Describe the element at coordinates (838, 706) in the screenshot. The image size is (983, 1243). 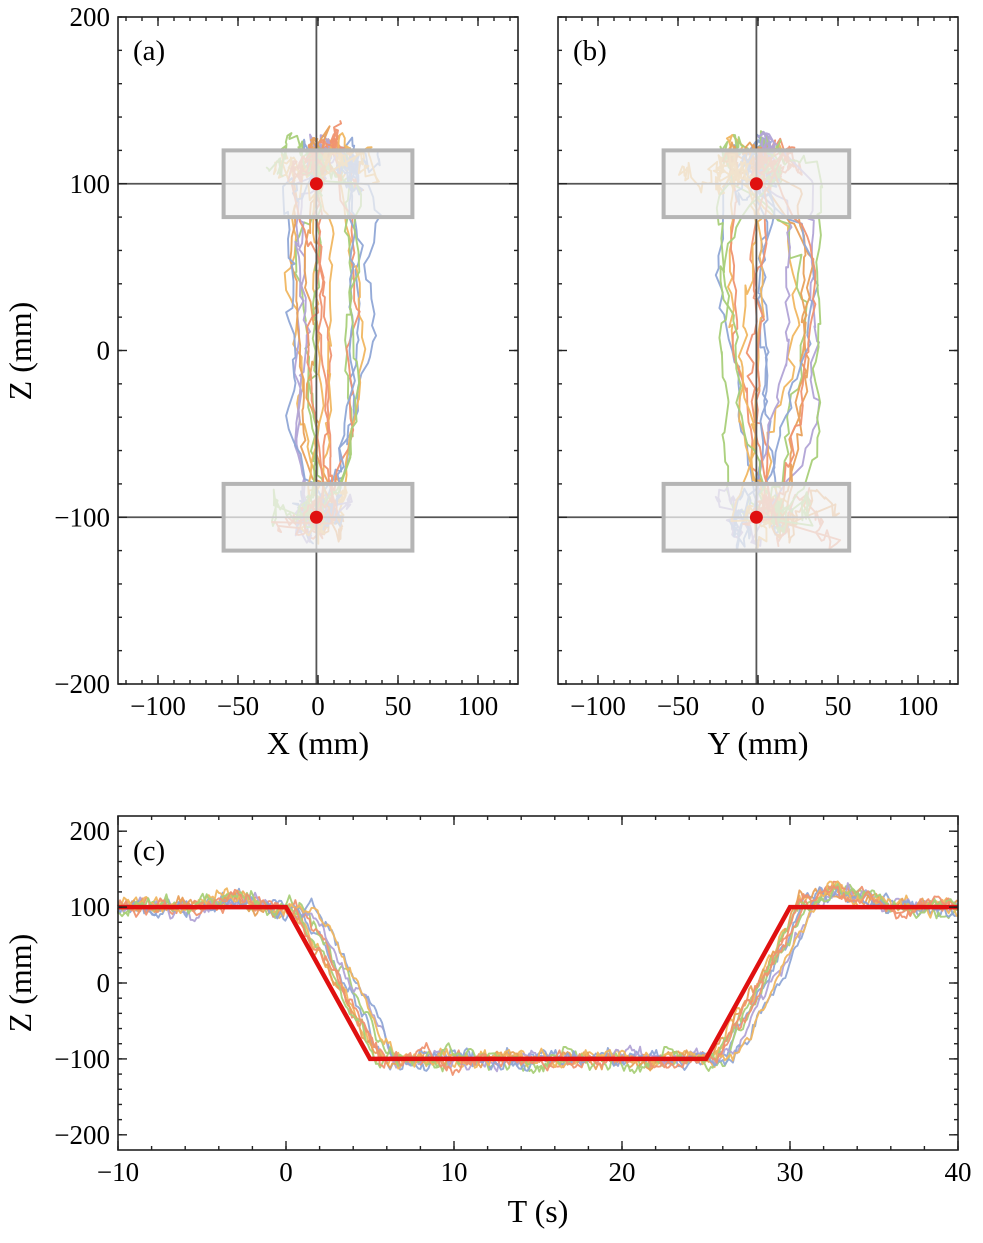
I see `panel-b-xtick-label: 50` at that location.